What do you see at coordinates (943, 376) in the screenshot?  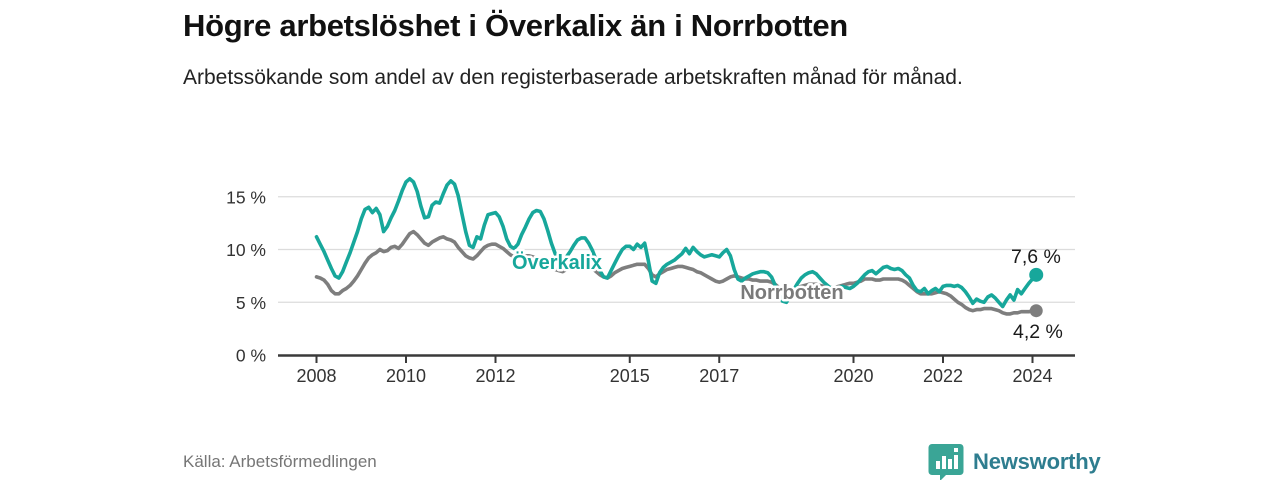 I see `x-axis-label: 2022` at bounding box center [943, 376].